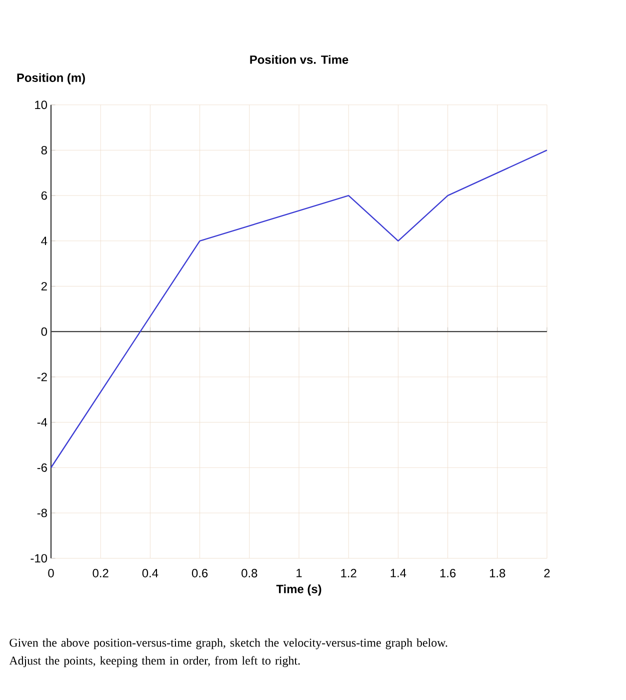 The width and height of the screenshot is (626, 700). What do you see at coordinates (398, 573) in the screenshot?
I see `x-tick-label: 1.4` at bounding box center [398, 573].